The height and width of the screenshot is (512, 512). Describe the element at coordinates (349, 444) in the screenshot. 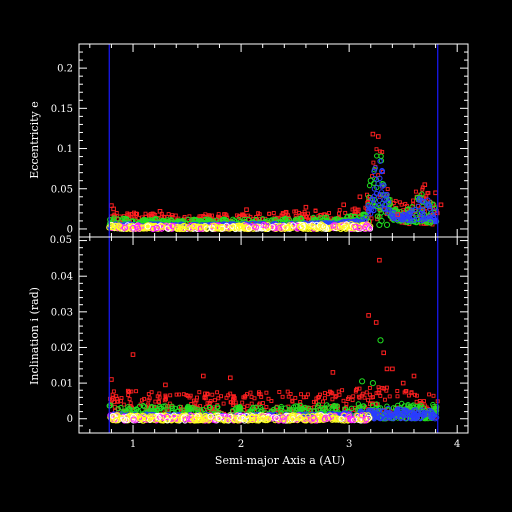

I see `xtick-label: 3` at that location.